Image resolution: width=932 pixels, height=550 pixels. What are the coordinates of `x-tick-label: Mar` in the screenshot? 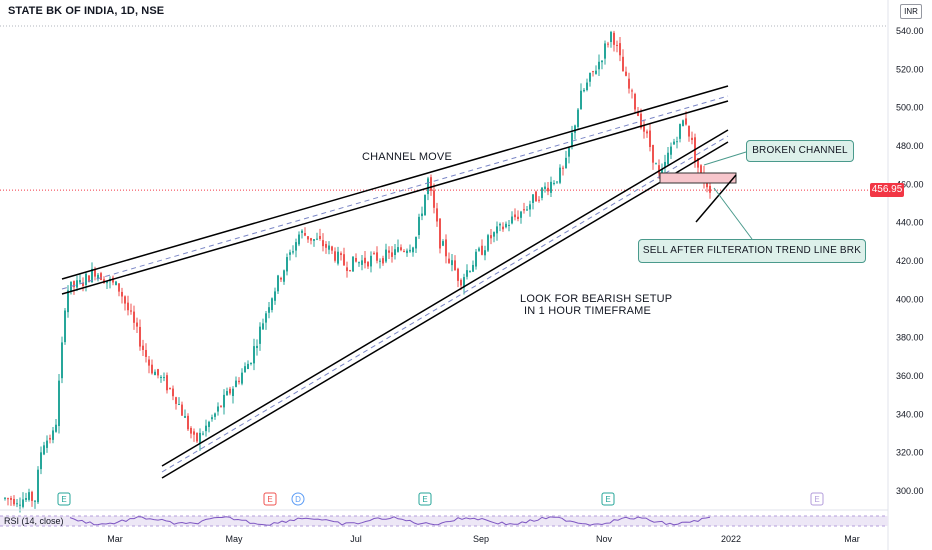 It's located at (852, 539).